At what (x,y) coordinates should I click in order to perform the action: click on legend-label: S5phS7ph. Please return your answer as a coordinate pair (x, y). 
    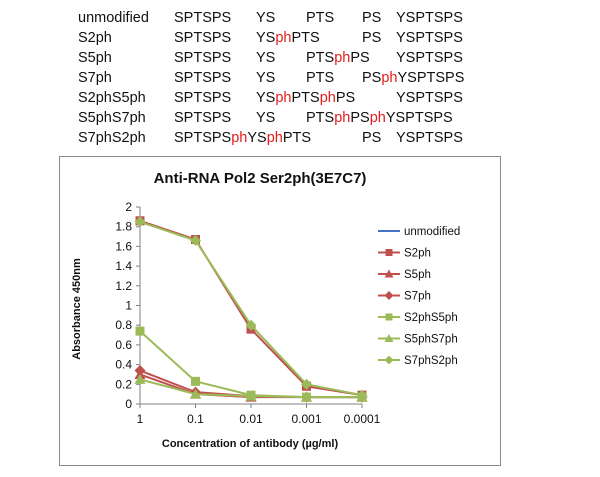
    Looking at the image, I should click on (431, 340).